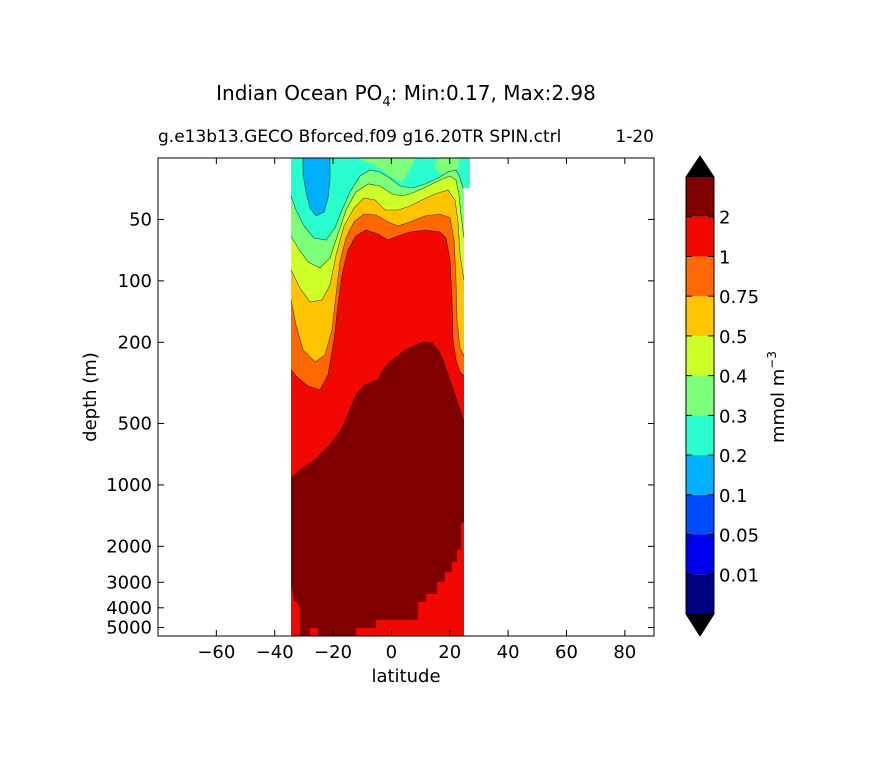 Image resolution: width=869 pixels, height=766 pixels. Describe the element at coordinates (724, 257) in the screenshot. I see `colorbar-tick-label: 1` at that location.